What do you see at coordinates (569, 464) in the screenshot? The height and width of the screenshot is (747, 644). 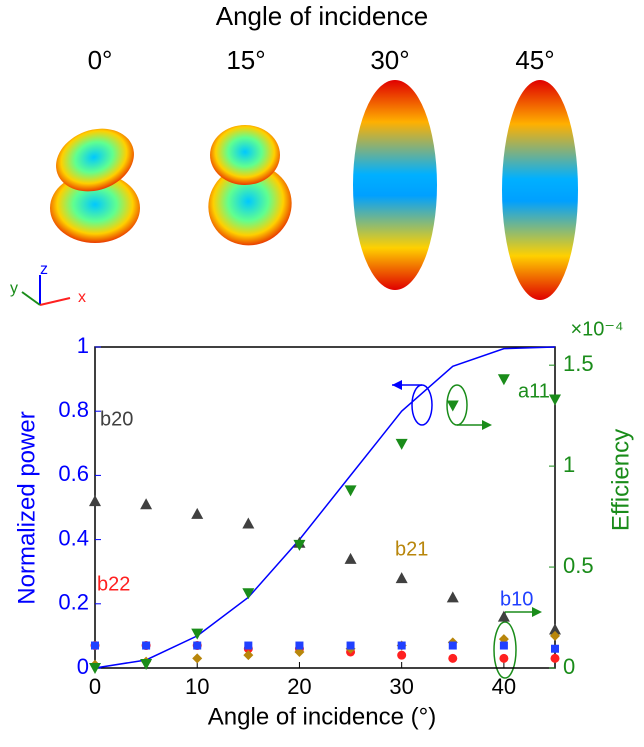 I see `y2-tick-label: 1` at bounding box center [569, 464].